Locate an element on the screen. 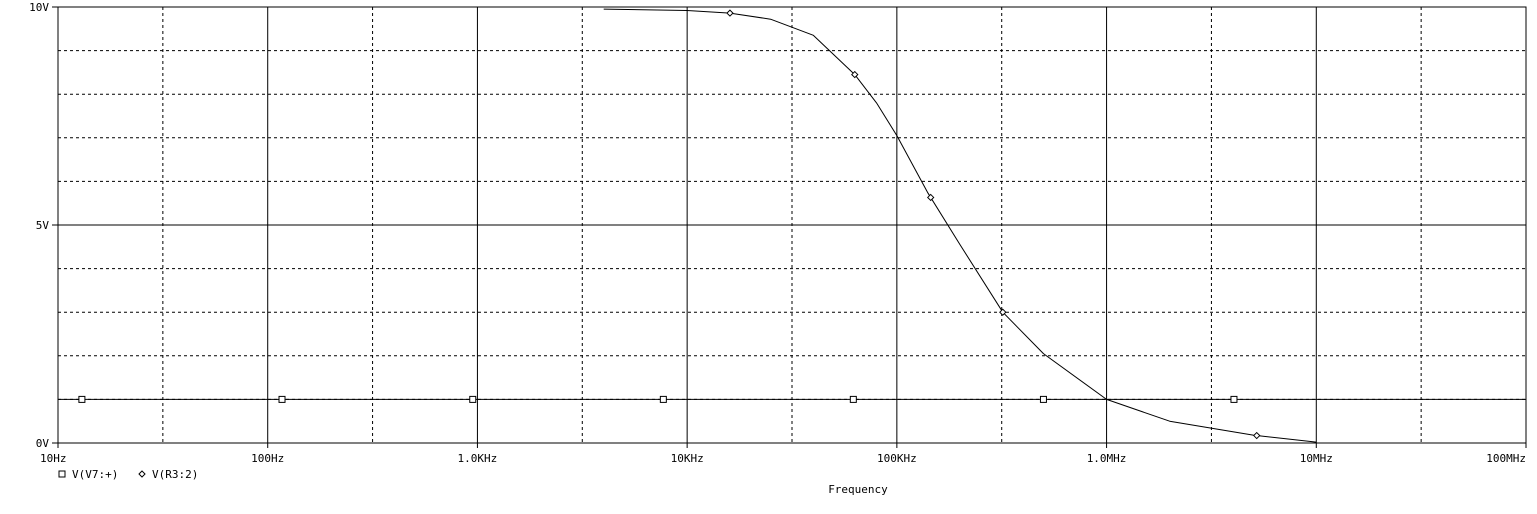 This screenshot has width=1537, height=514. y-tick-label: 5V is located at coordinates (43, 225).